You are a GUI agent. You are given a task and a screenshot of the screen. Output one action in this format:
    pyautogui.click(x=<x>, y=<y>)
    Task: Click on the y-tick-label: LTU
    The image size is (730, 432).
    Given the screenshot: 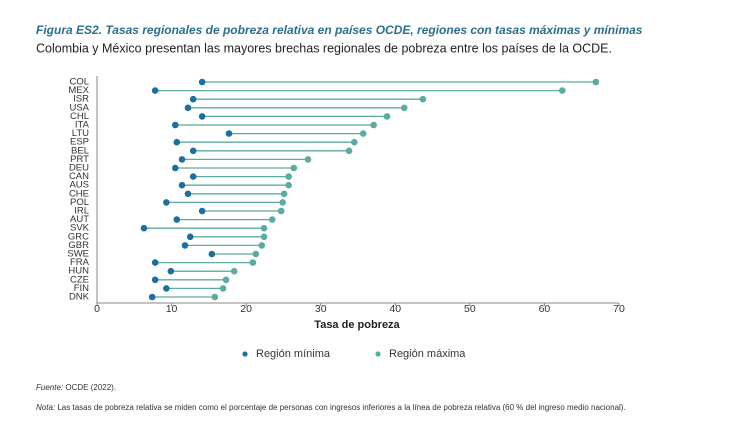 What is the action you would take?
    pyautogui.click(x=80, y=133)
    